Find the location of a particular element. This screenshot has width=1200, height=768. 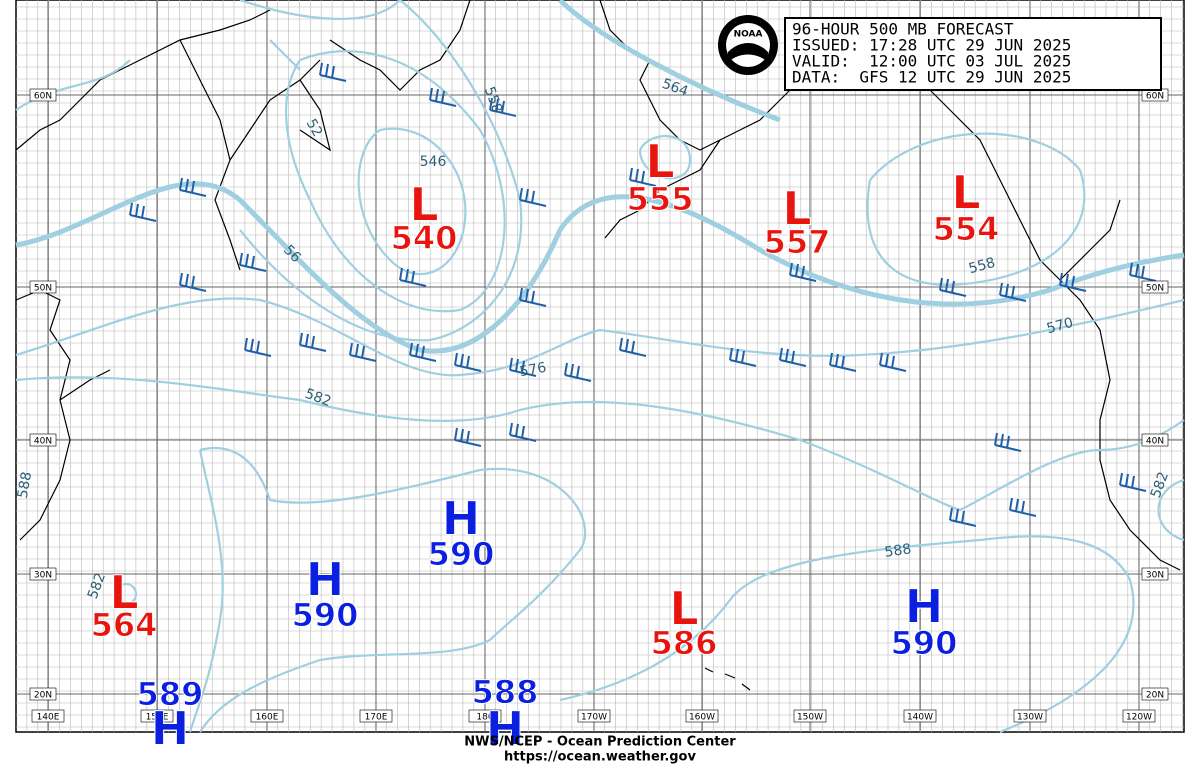

longitude-label: 130W is located at coordinates (1030, 718).